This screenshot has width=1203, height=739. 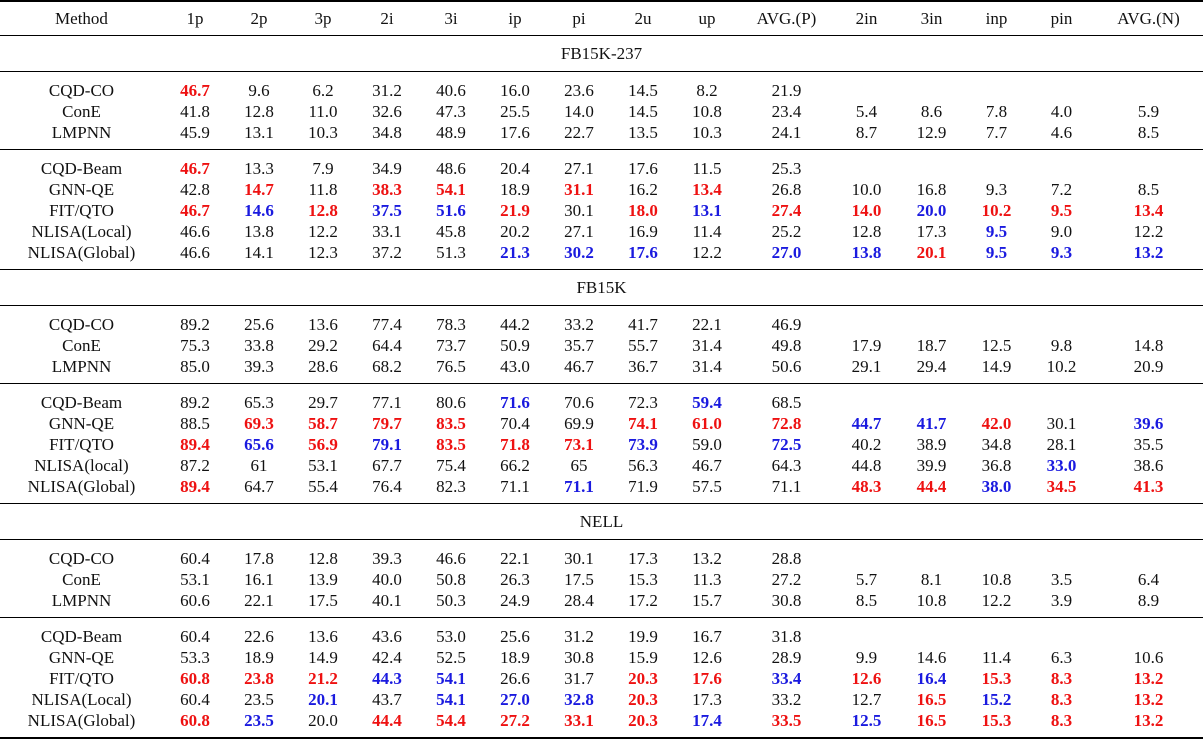 I want to click on column-header: 2u, so click(x=643, y=18).